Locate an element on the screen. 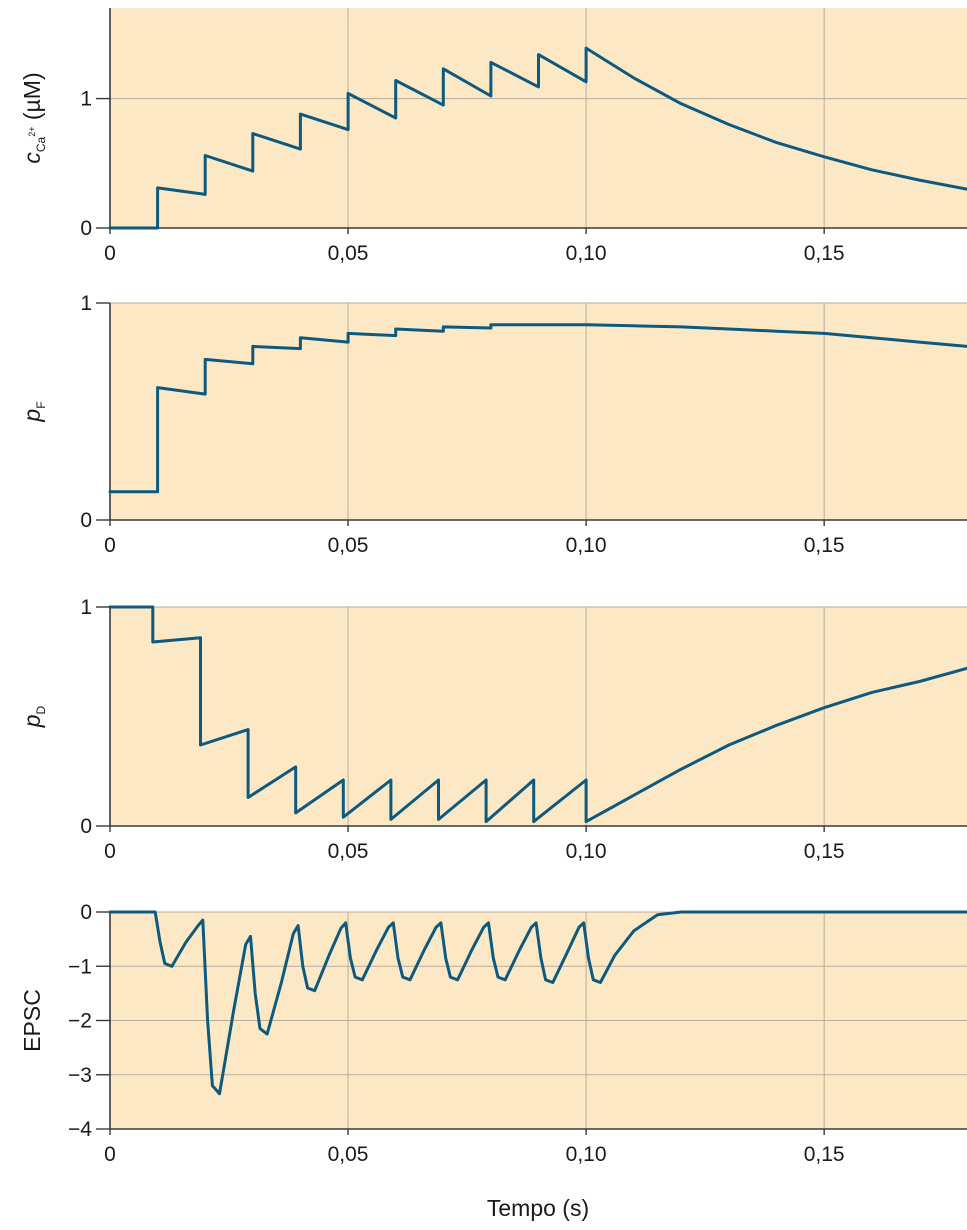  y-axis-label: pF is located at coordinates (33, 411).